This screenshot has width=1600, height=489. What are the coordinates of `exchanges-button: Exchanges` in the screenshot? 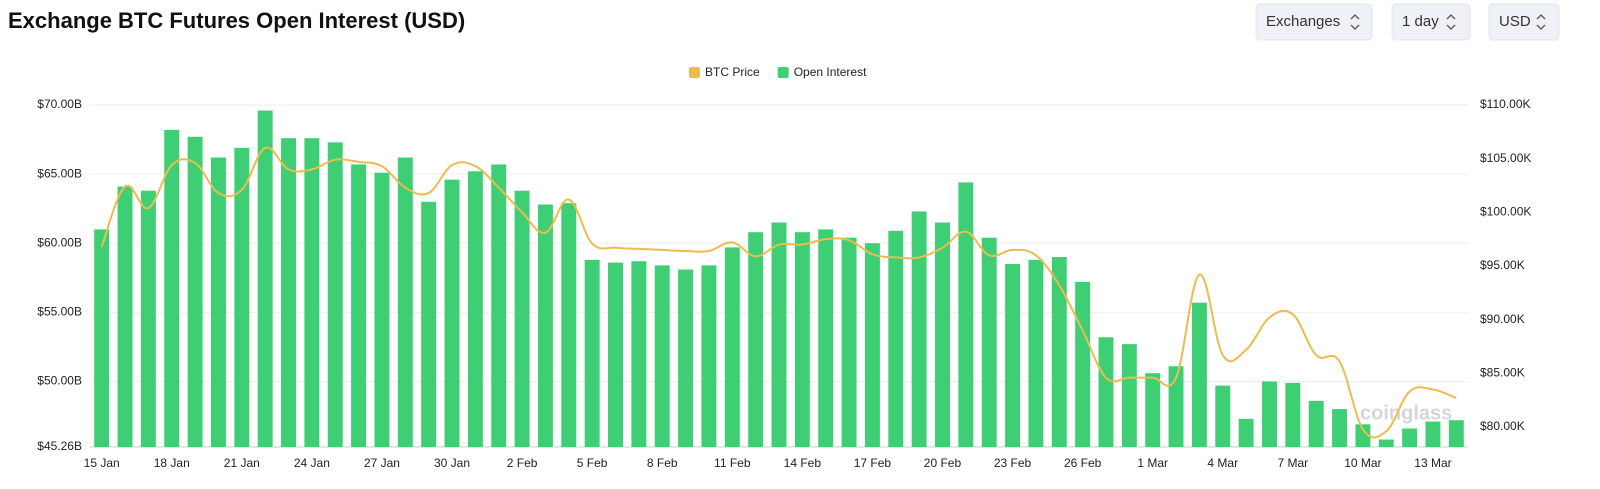 It's located at (1314, 22).